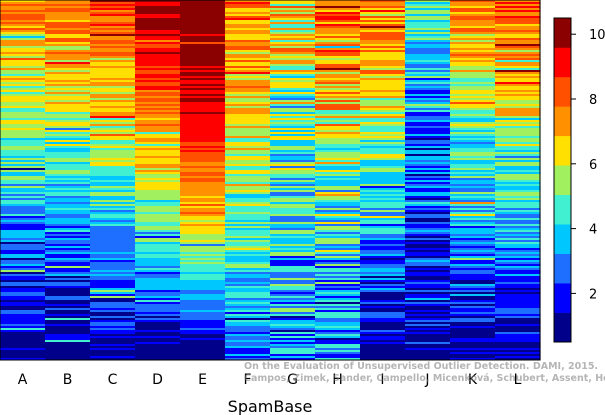 The height and width of the screenshot is (415, 605). I want to click on x-tick-label-k: K, so click(473, 380).